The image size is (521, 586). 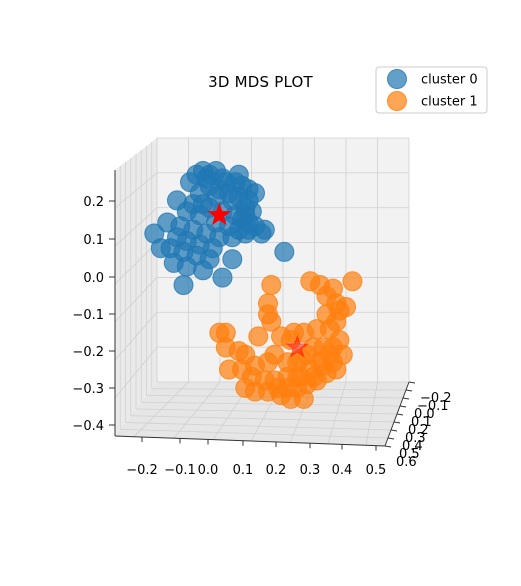 What do you see at coordinates (431, 90) in the screenshot?
I see `legend: cluster 0 cluster 1` at bounding box center [431, 90].